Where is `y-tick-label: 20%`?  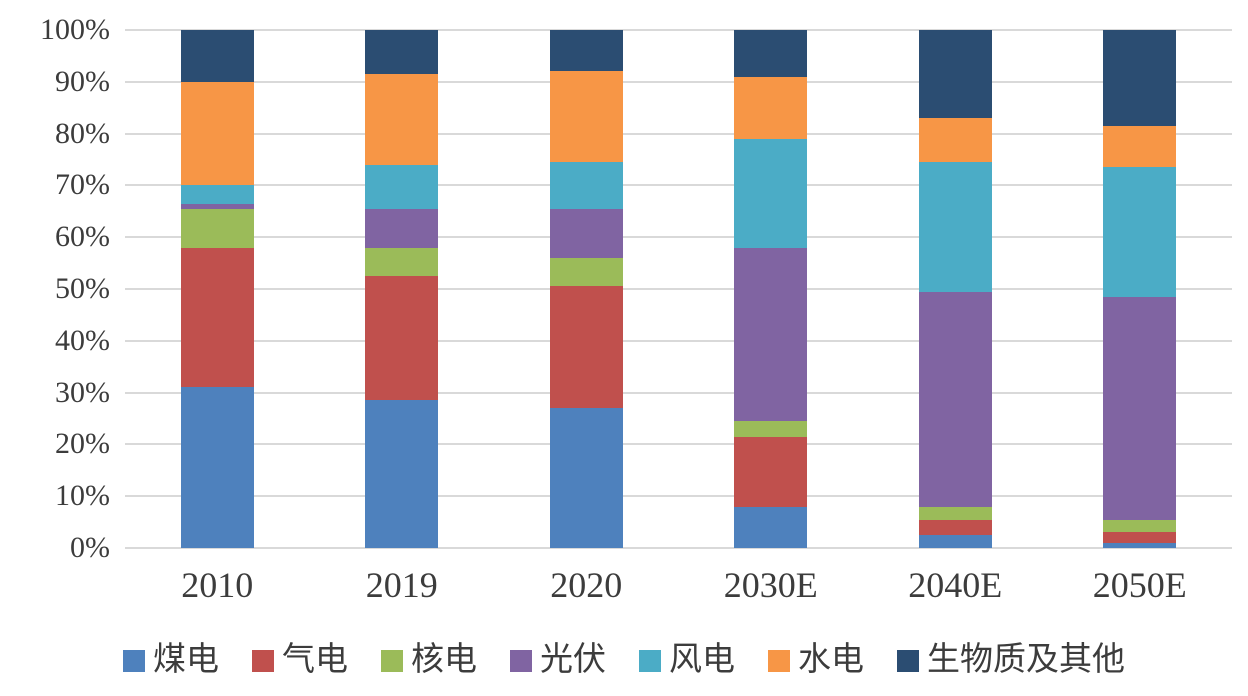 y-tick-label: 20% is located at coordinates (82, 444).